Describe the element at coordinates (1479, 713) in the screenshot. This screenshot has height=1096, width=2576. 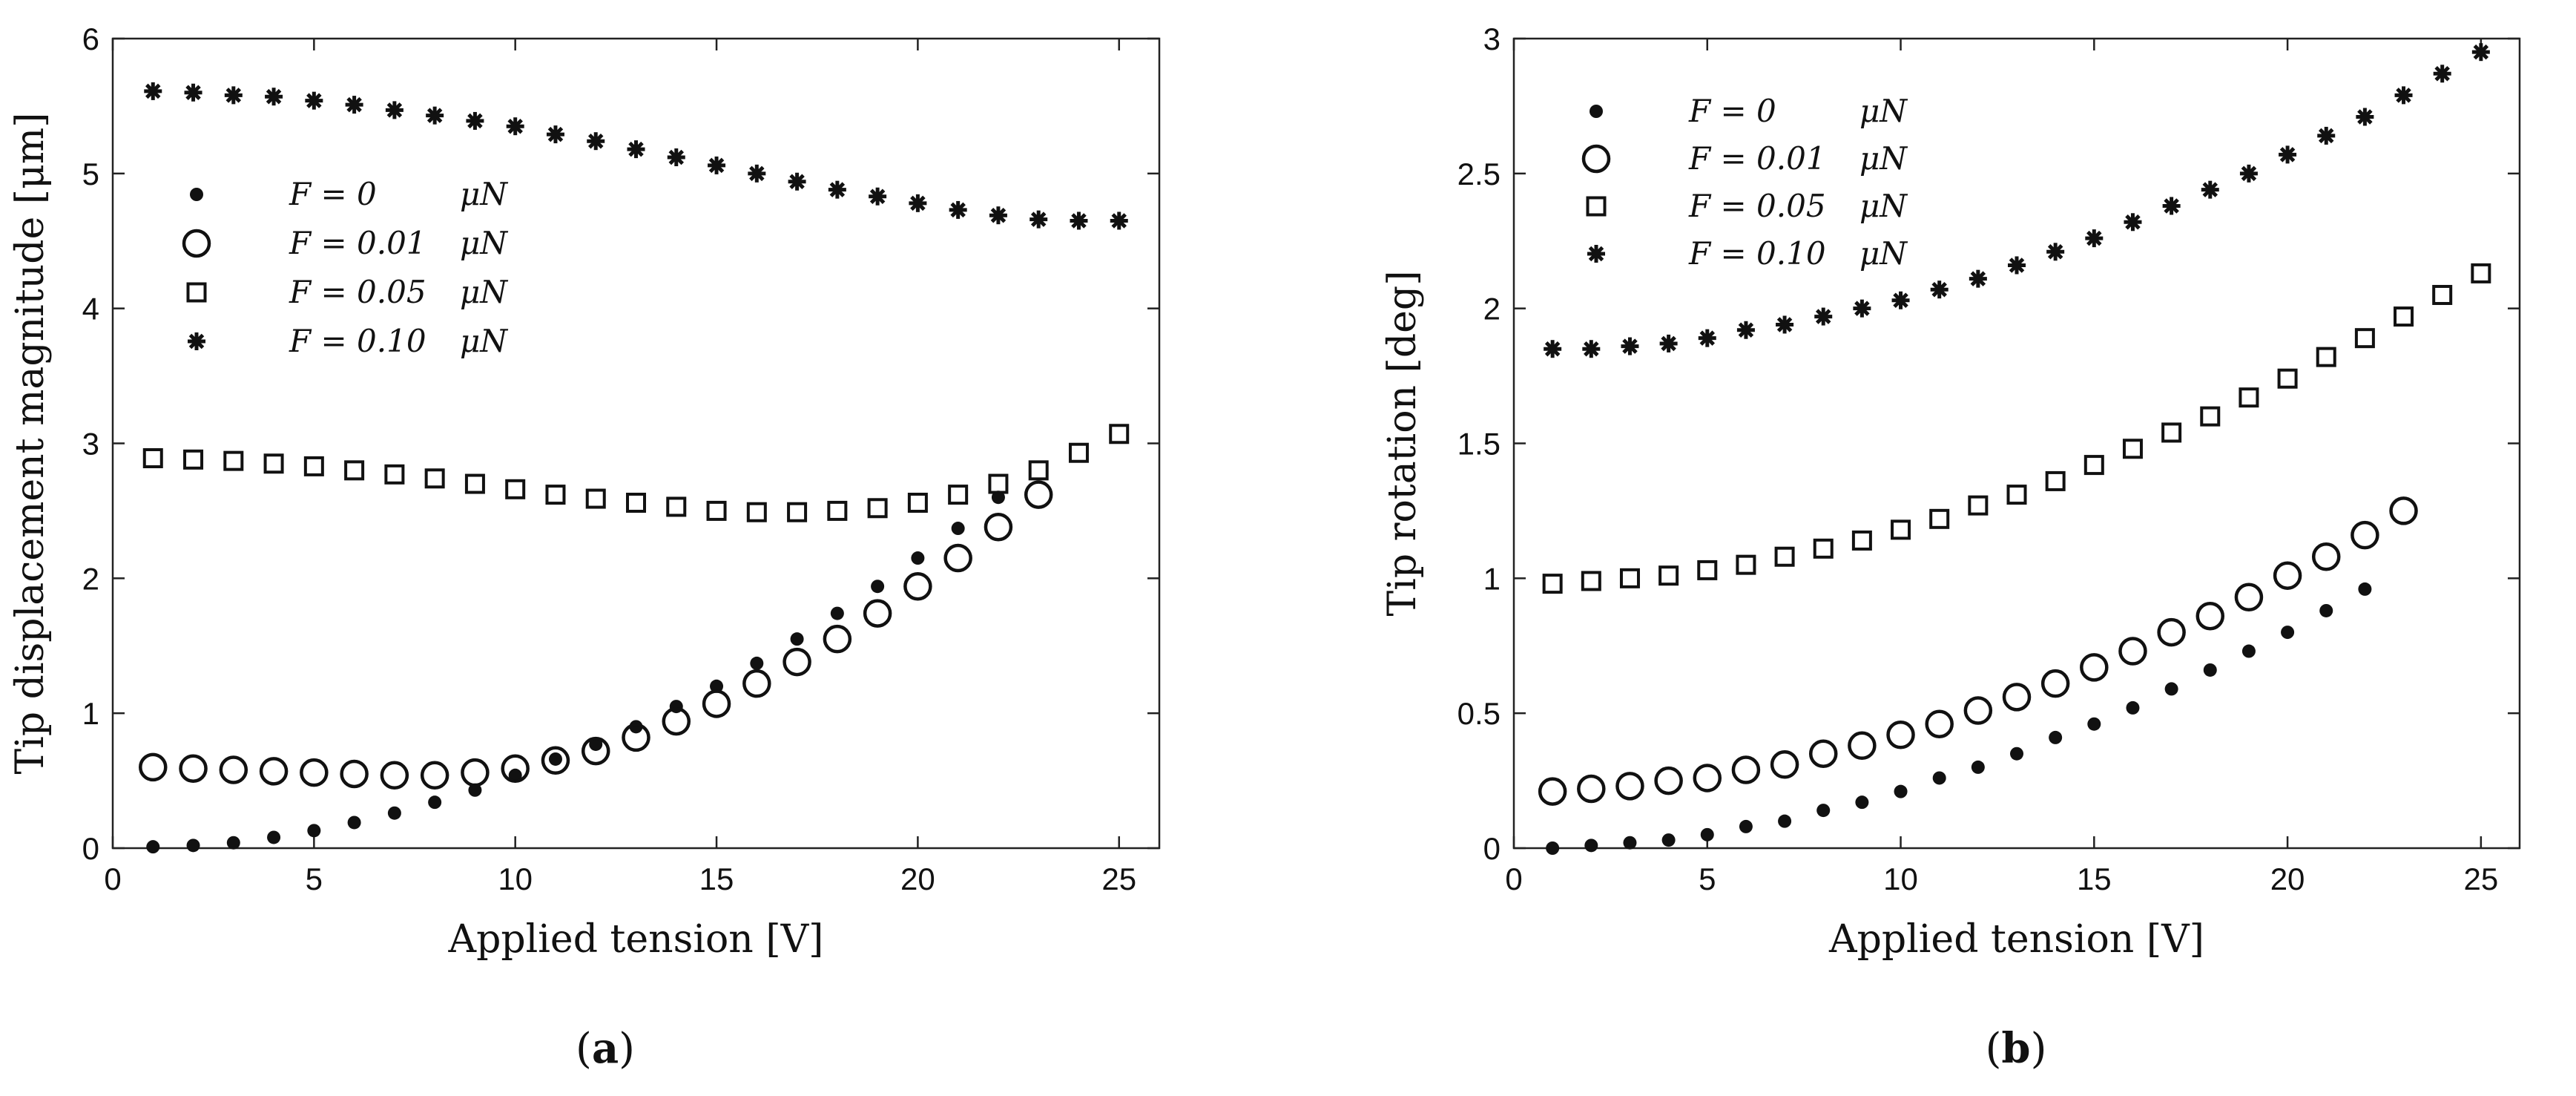
I see `y-tick-label: 0.5` at that location.